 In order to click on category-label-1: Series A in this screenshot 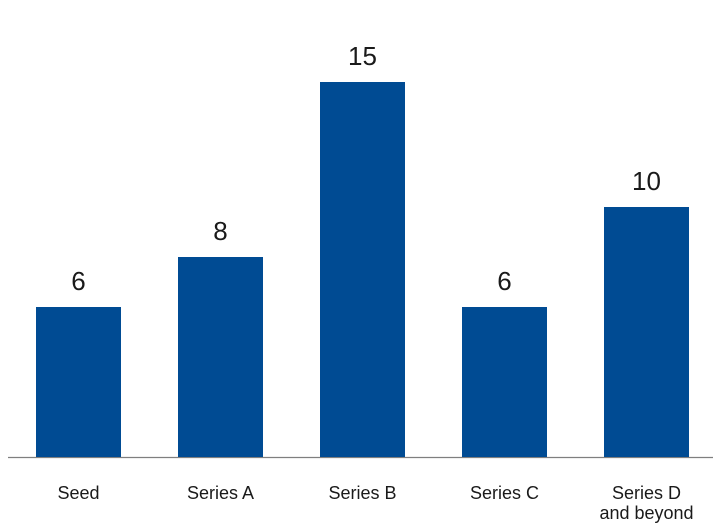, I will do `click(220, 493)`.